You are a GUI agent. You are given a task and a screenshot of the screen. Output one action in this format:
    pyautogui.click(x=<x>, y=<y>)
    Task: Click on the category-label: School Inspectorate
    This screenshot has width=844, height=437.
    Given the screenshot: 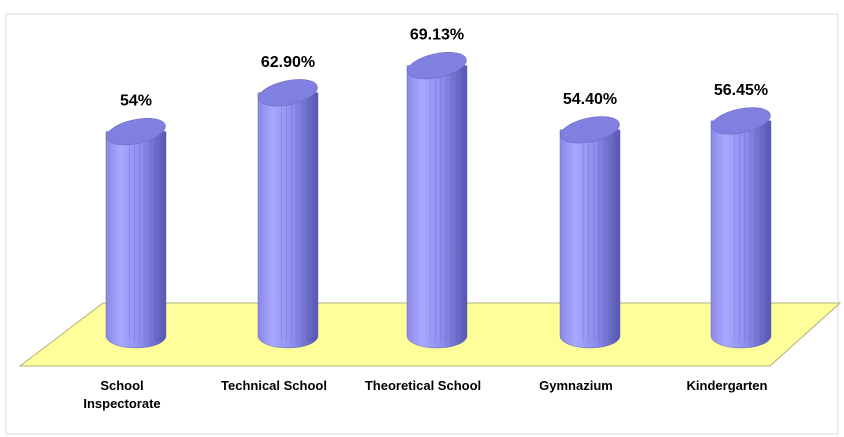 What is the action you would take?
    pyautogui.click(x=122, y=394)
    